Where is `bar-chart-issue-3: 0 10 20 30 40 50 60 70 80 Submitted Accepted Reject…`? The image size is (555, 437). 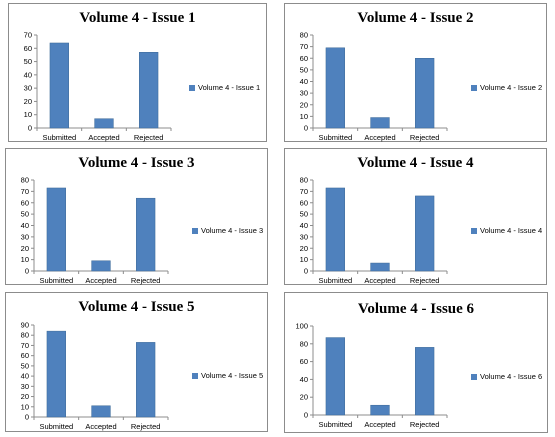 bar-chart-issue-3: 0 10 20 30 40 50 60 70 80 Submitted Accepted Reject… is located at coordinates (95, 230).